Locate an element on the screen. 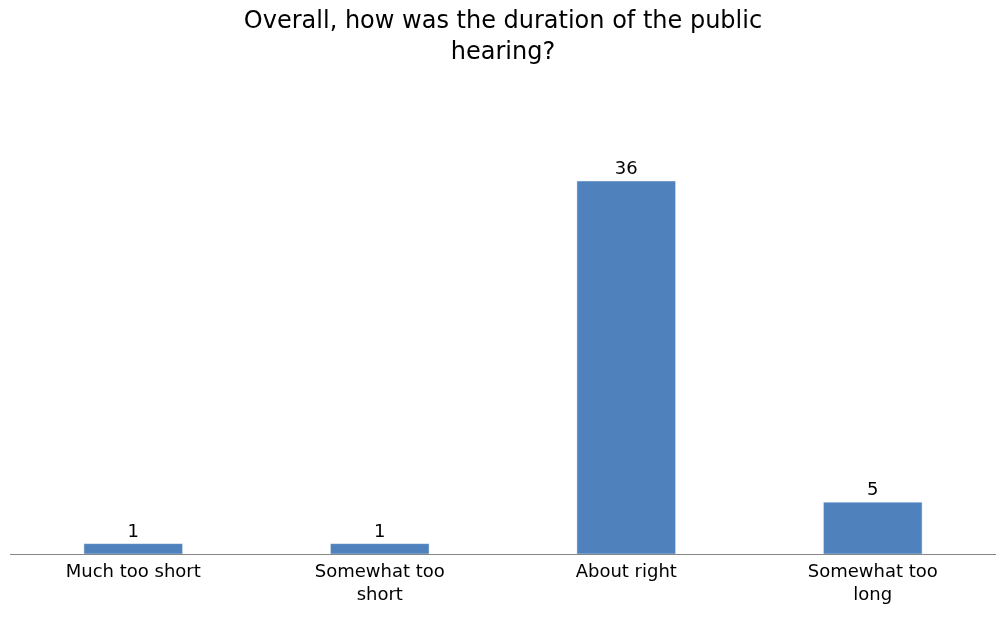 Image resolution: width=1006 pixels, height=624 pixels. x-tick-label: Somewhat too long is located at coordinates (872, 581).